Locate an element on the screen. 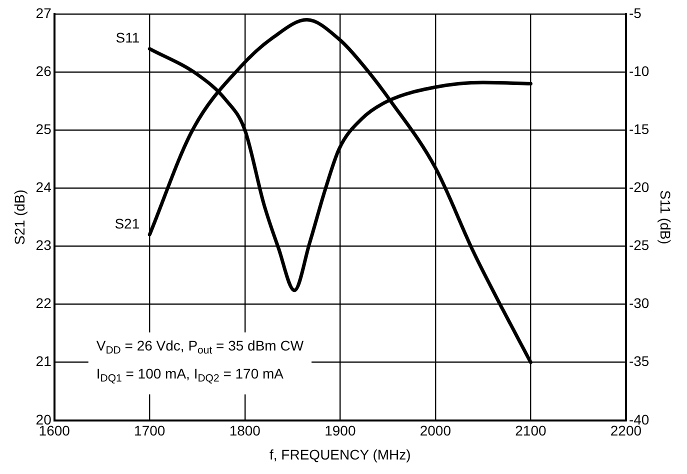 The height and width of the screenshot is (474, 687). y-tick-label: 22 is located at coordinates (44, 303).